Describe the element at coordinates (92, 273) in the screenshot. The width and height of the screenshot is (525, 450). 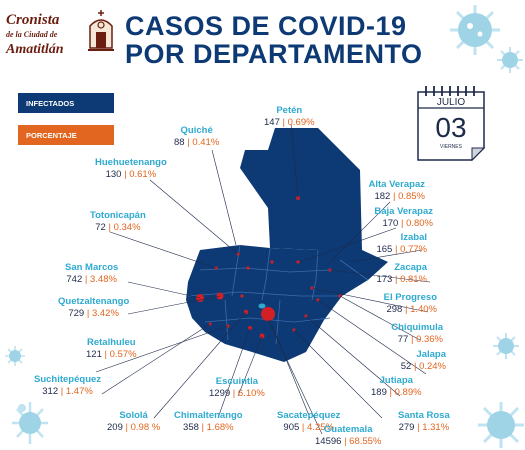
I see `label-san-marcos: San Marcos 742 | 3.48%` at that location.